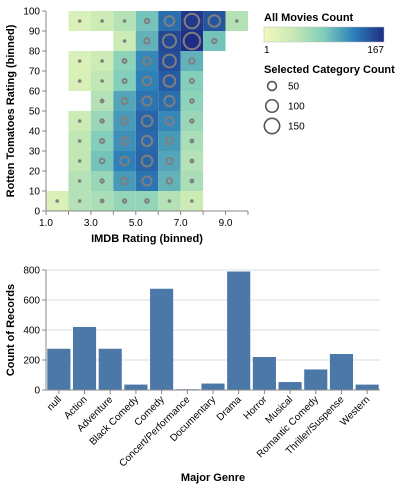  Describe the element at coordinates (375, 50) in the screenshot. I see `color-legend-max-label: 167` at that location.